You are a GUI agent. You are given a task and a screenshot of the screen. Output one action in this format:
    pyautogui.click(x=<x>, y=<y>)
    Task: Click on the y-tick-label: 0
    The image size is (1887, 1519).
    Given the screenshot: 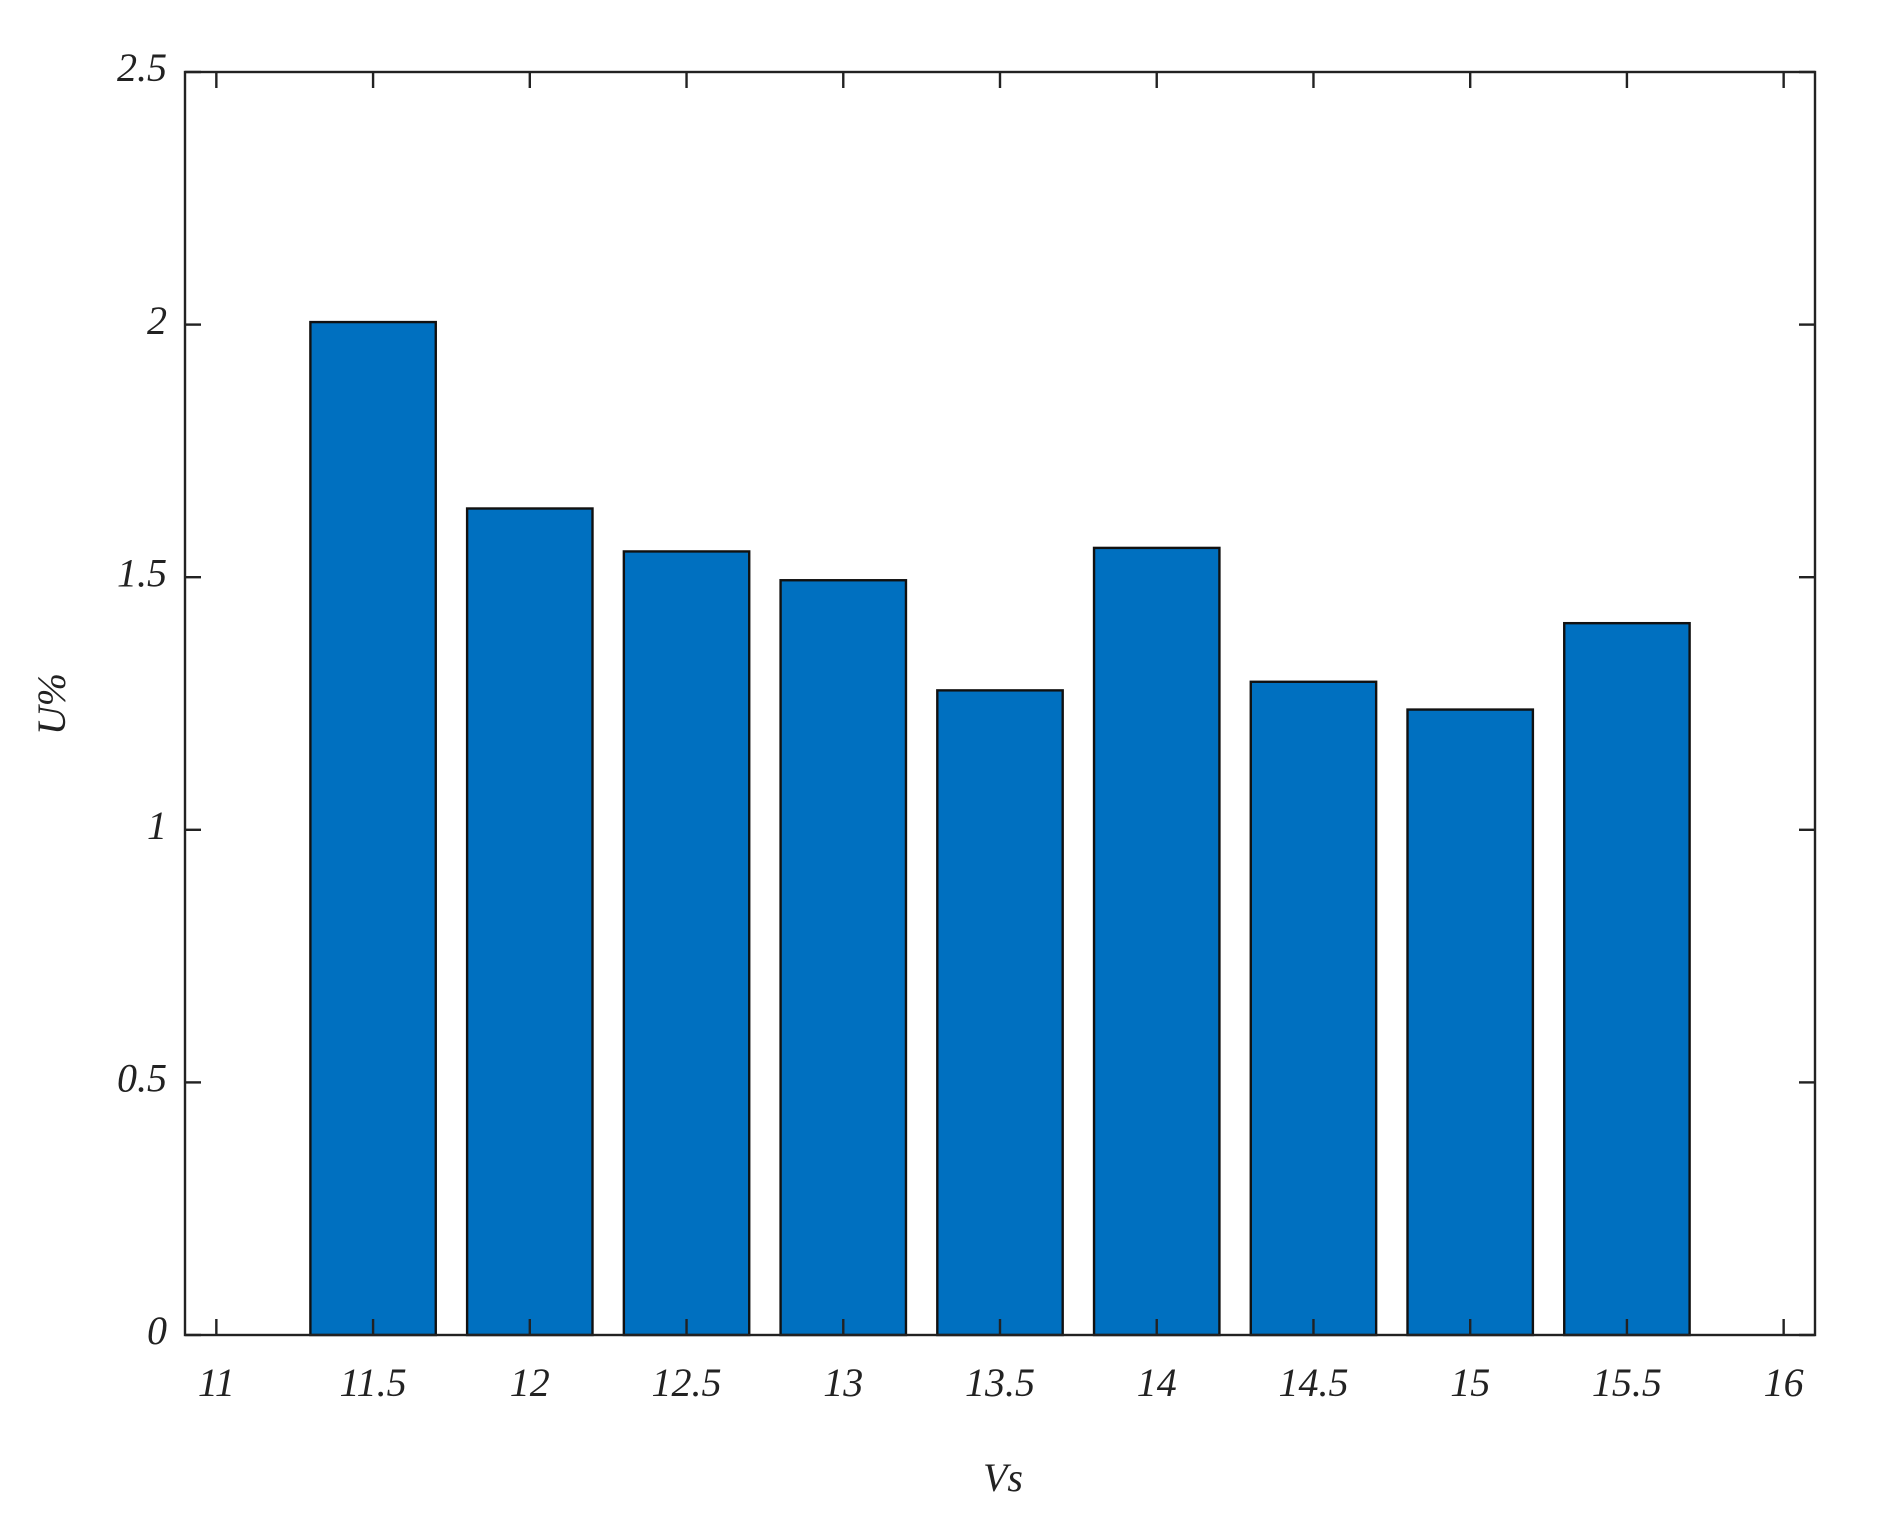 What is the action you would take?
    pyautogui.click(x=157, y=1330)
    